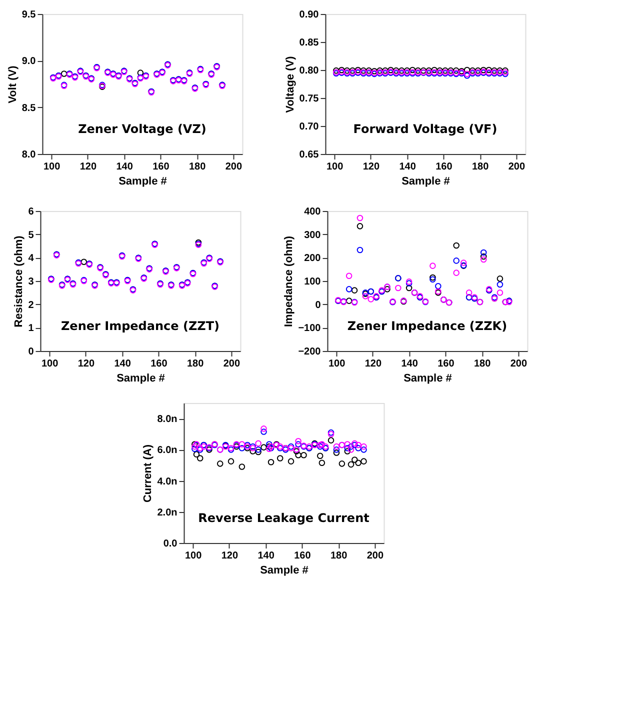  I want to click on text: Reverse Leakage Current, so click(284, 517).